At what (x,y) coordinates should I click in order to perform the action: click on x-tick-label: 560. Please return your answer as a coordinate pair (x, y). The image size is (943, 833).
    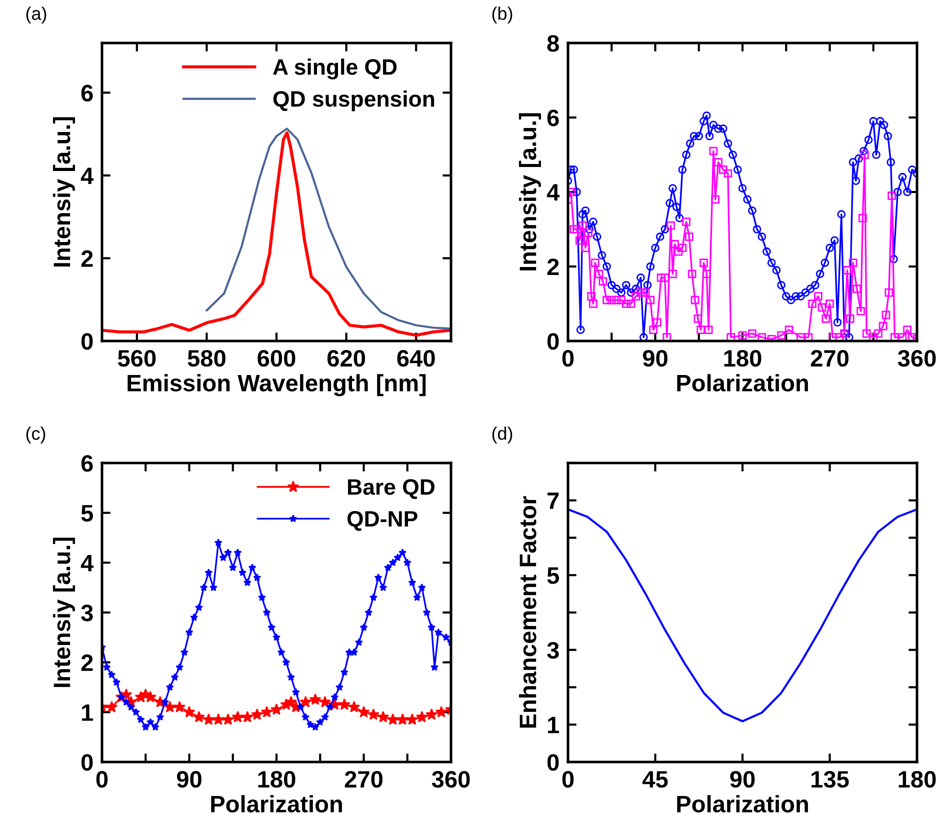
    Looking at the image, I should click on (137, 358).